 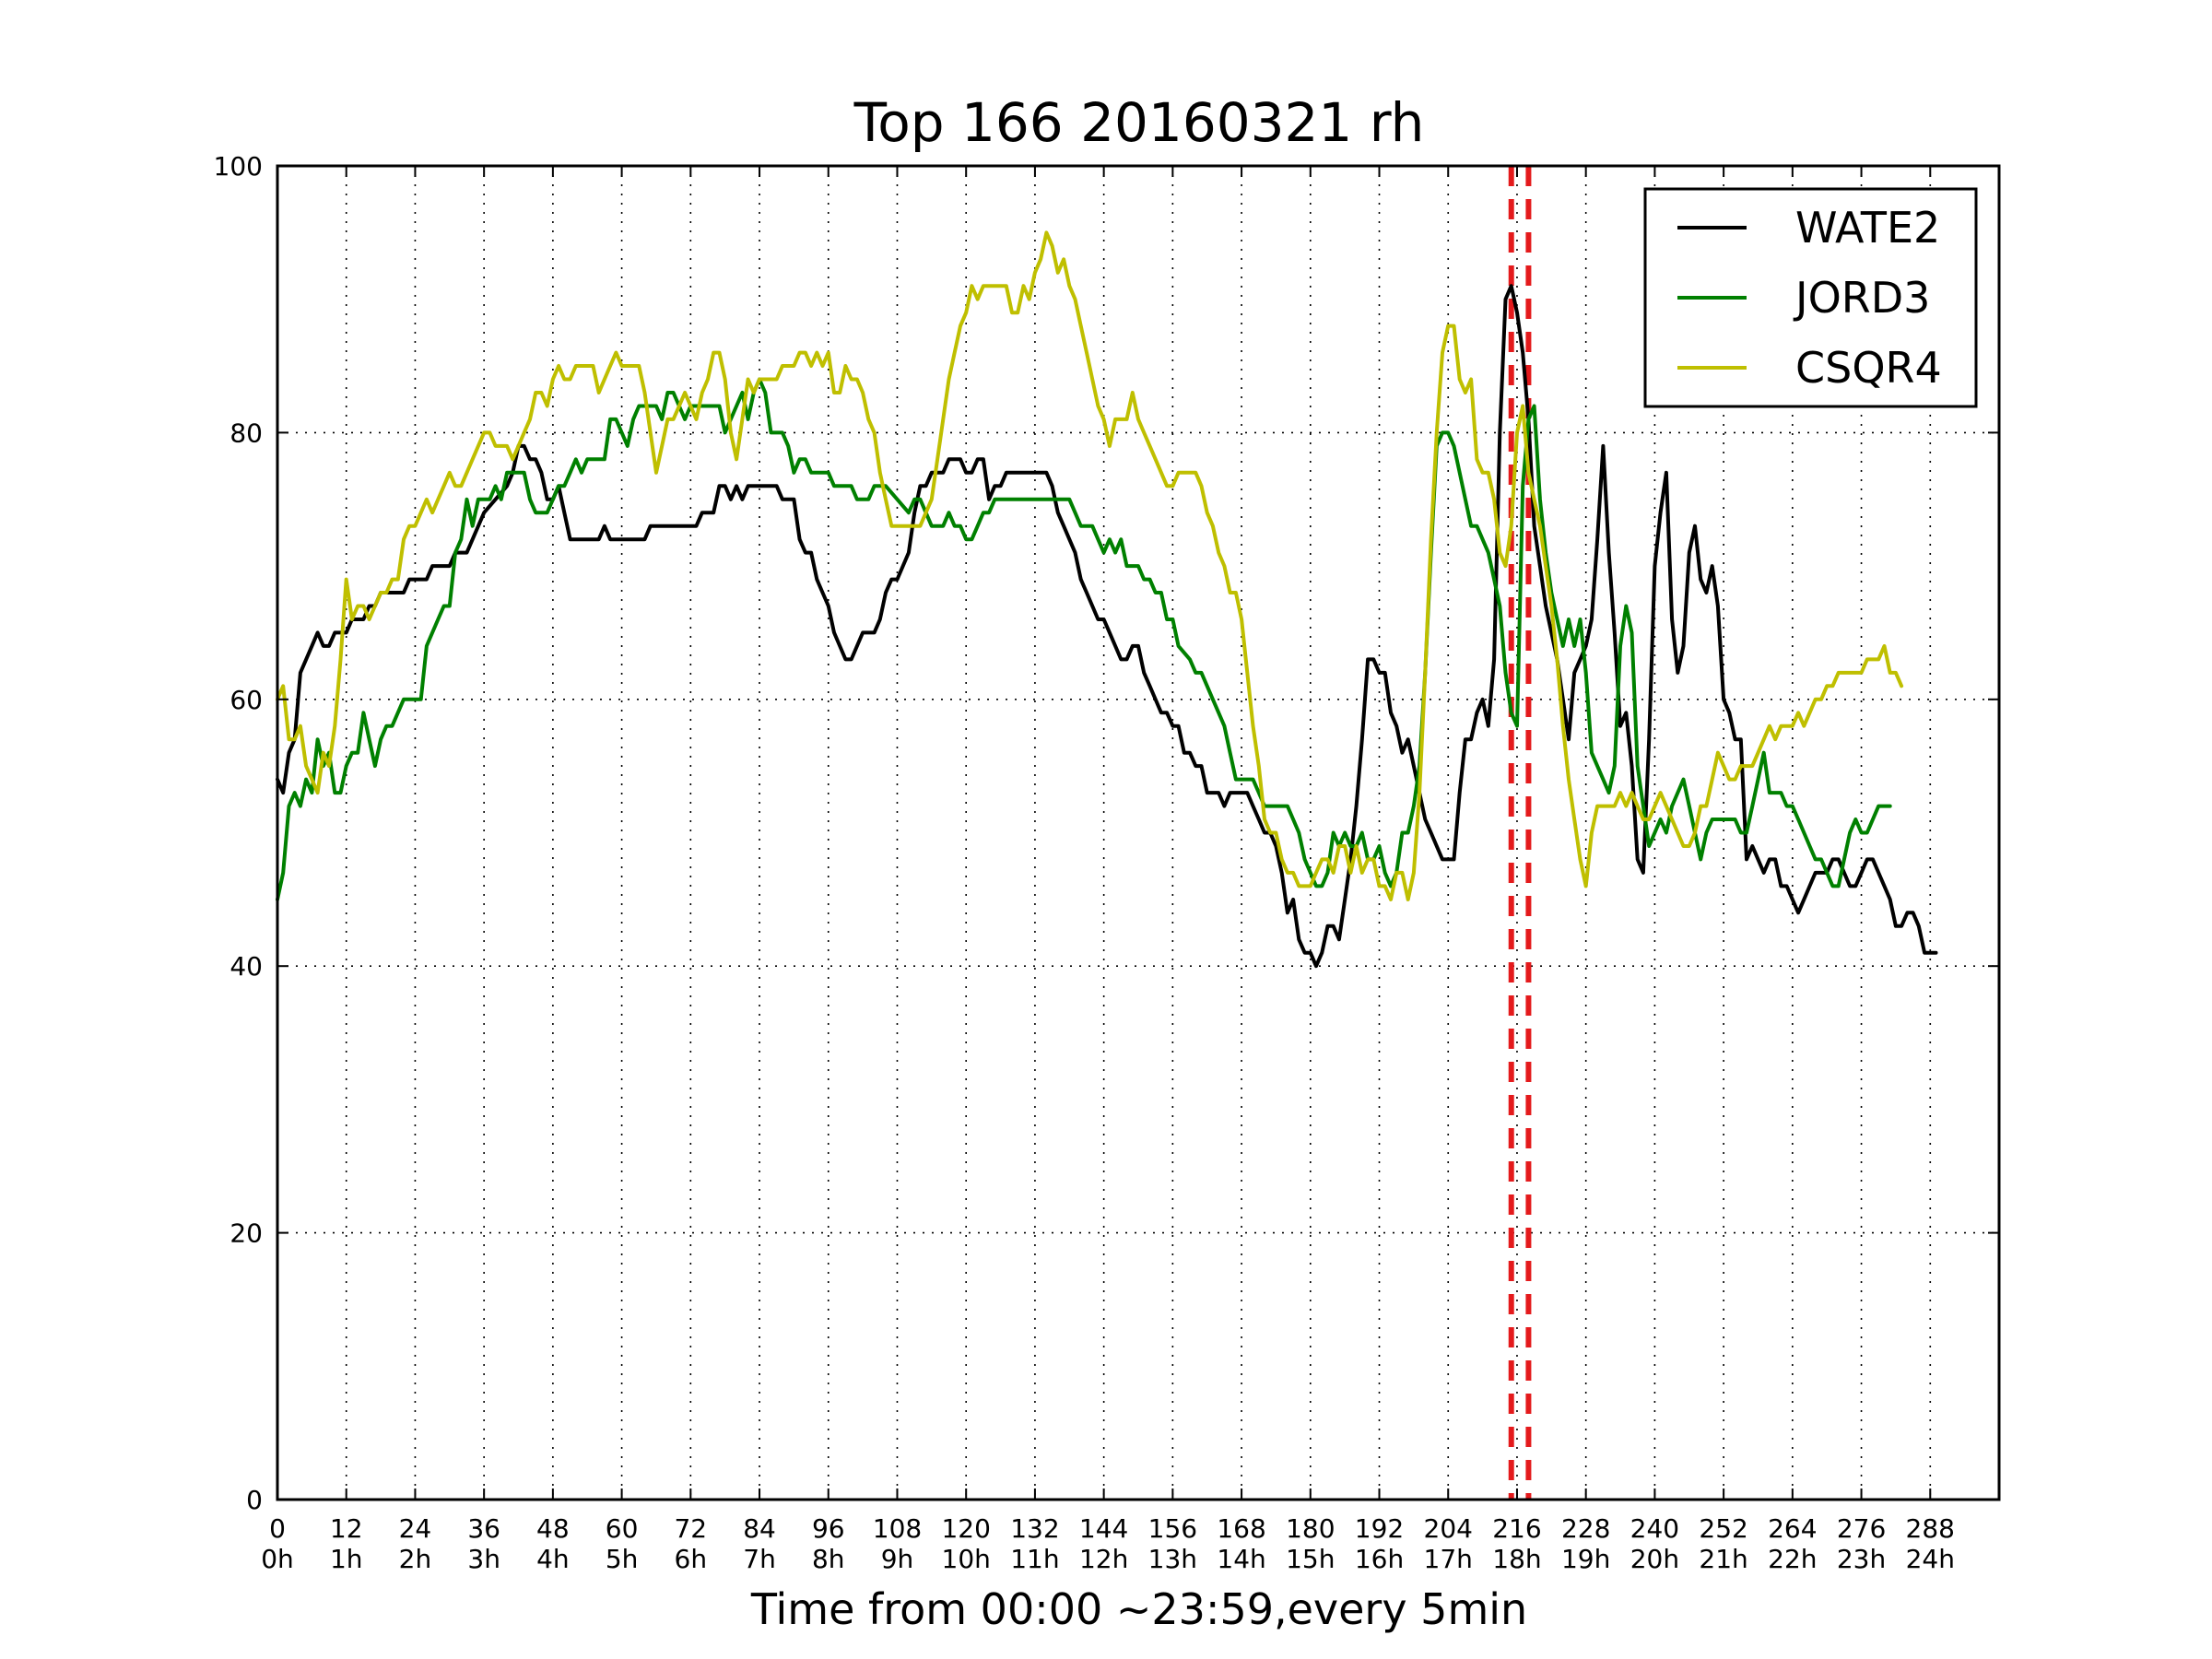 What do you see at coordinates (415, 1528) in the screenshot?
I see `x-tick-label: 24` at bounding box center [415, 1528].